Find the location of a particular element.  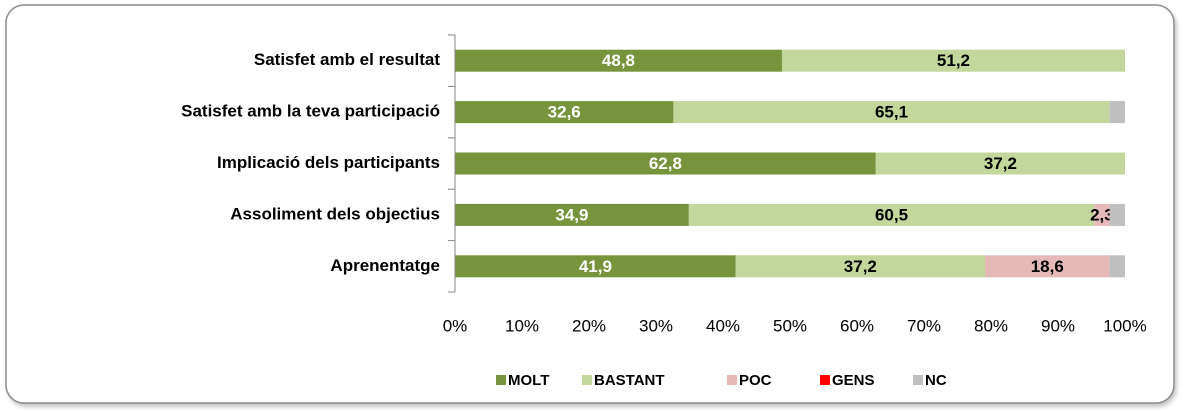

x-tick-label: 60% is located at coordinates (857, 325).